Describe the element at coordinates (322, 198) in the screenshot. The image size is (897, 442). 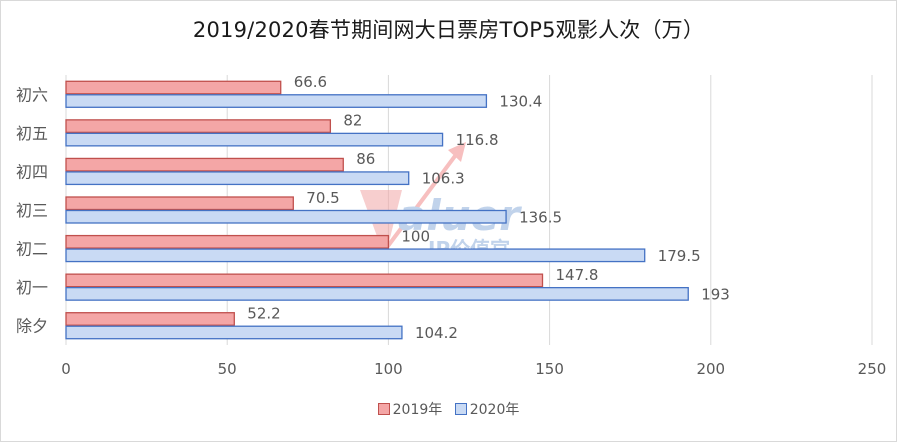
I see `data-label: 70.5` at that location.